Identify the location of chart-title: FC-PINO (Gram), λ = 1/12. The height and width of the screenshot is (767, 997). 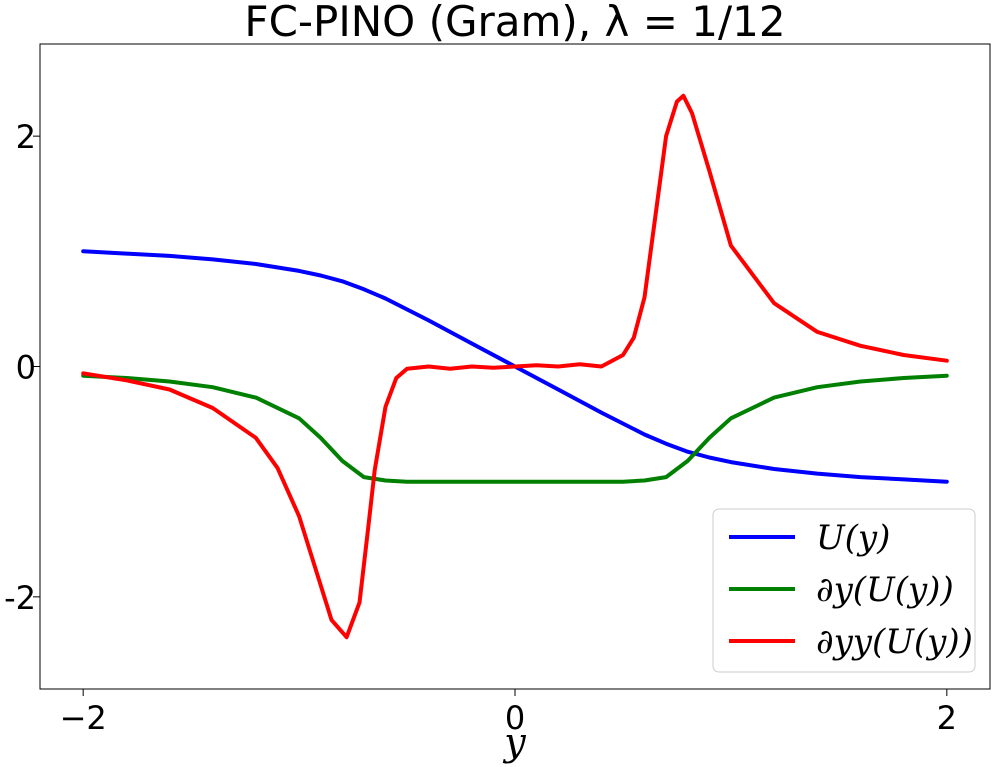
(514, 23).